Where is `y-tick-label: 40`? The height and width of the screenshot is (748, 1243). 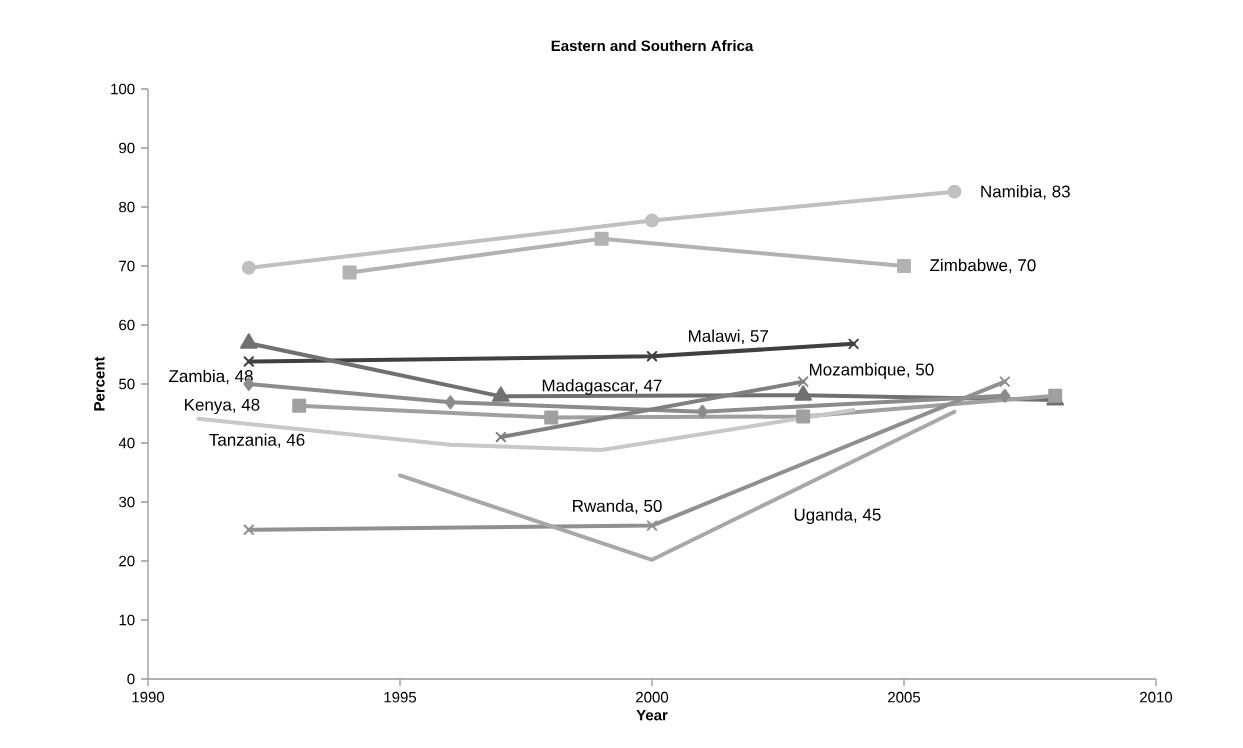 y-tick-label: 40 is located at coordinates (126, 443).